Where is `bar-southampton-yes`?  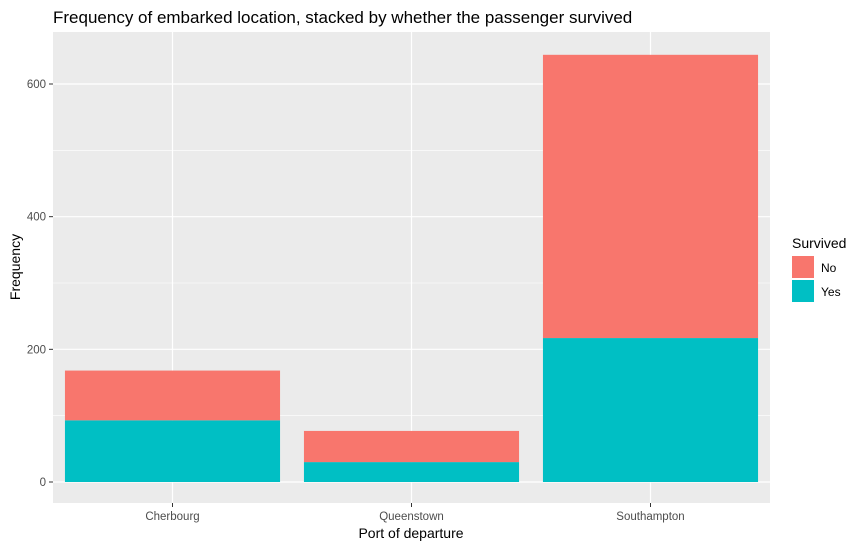
bar-southampton-yes is located at coordinates (650, 410).